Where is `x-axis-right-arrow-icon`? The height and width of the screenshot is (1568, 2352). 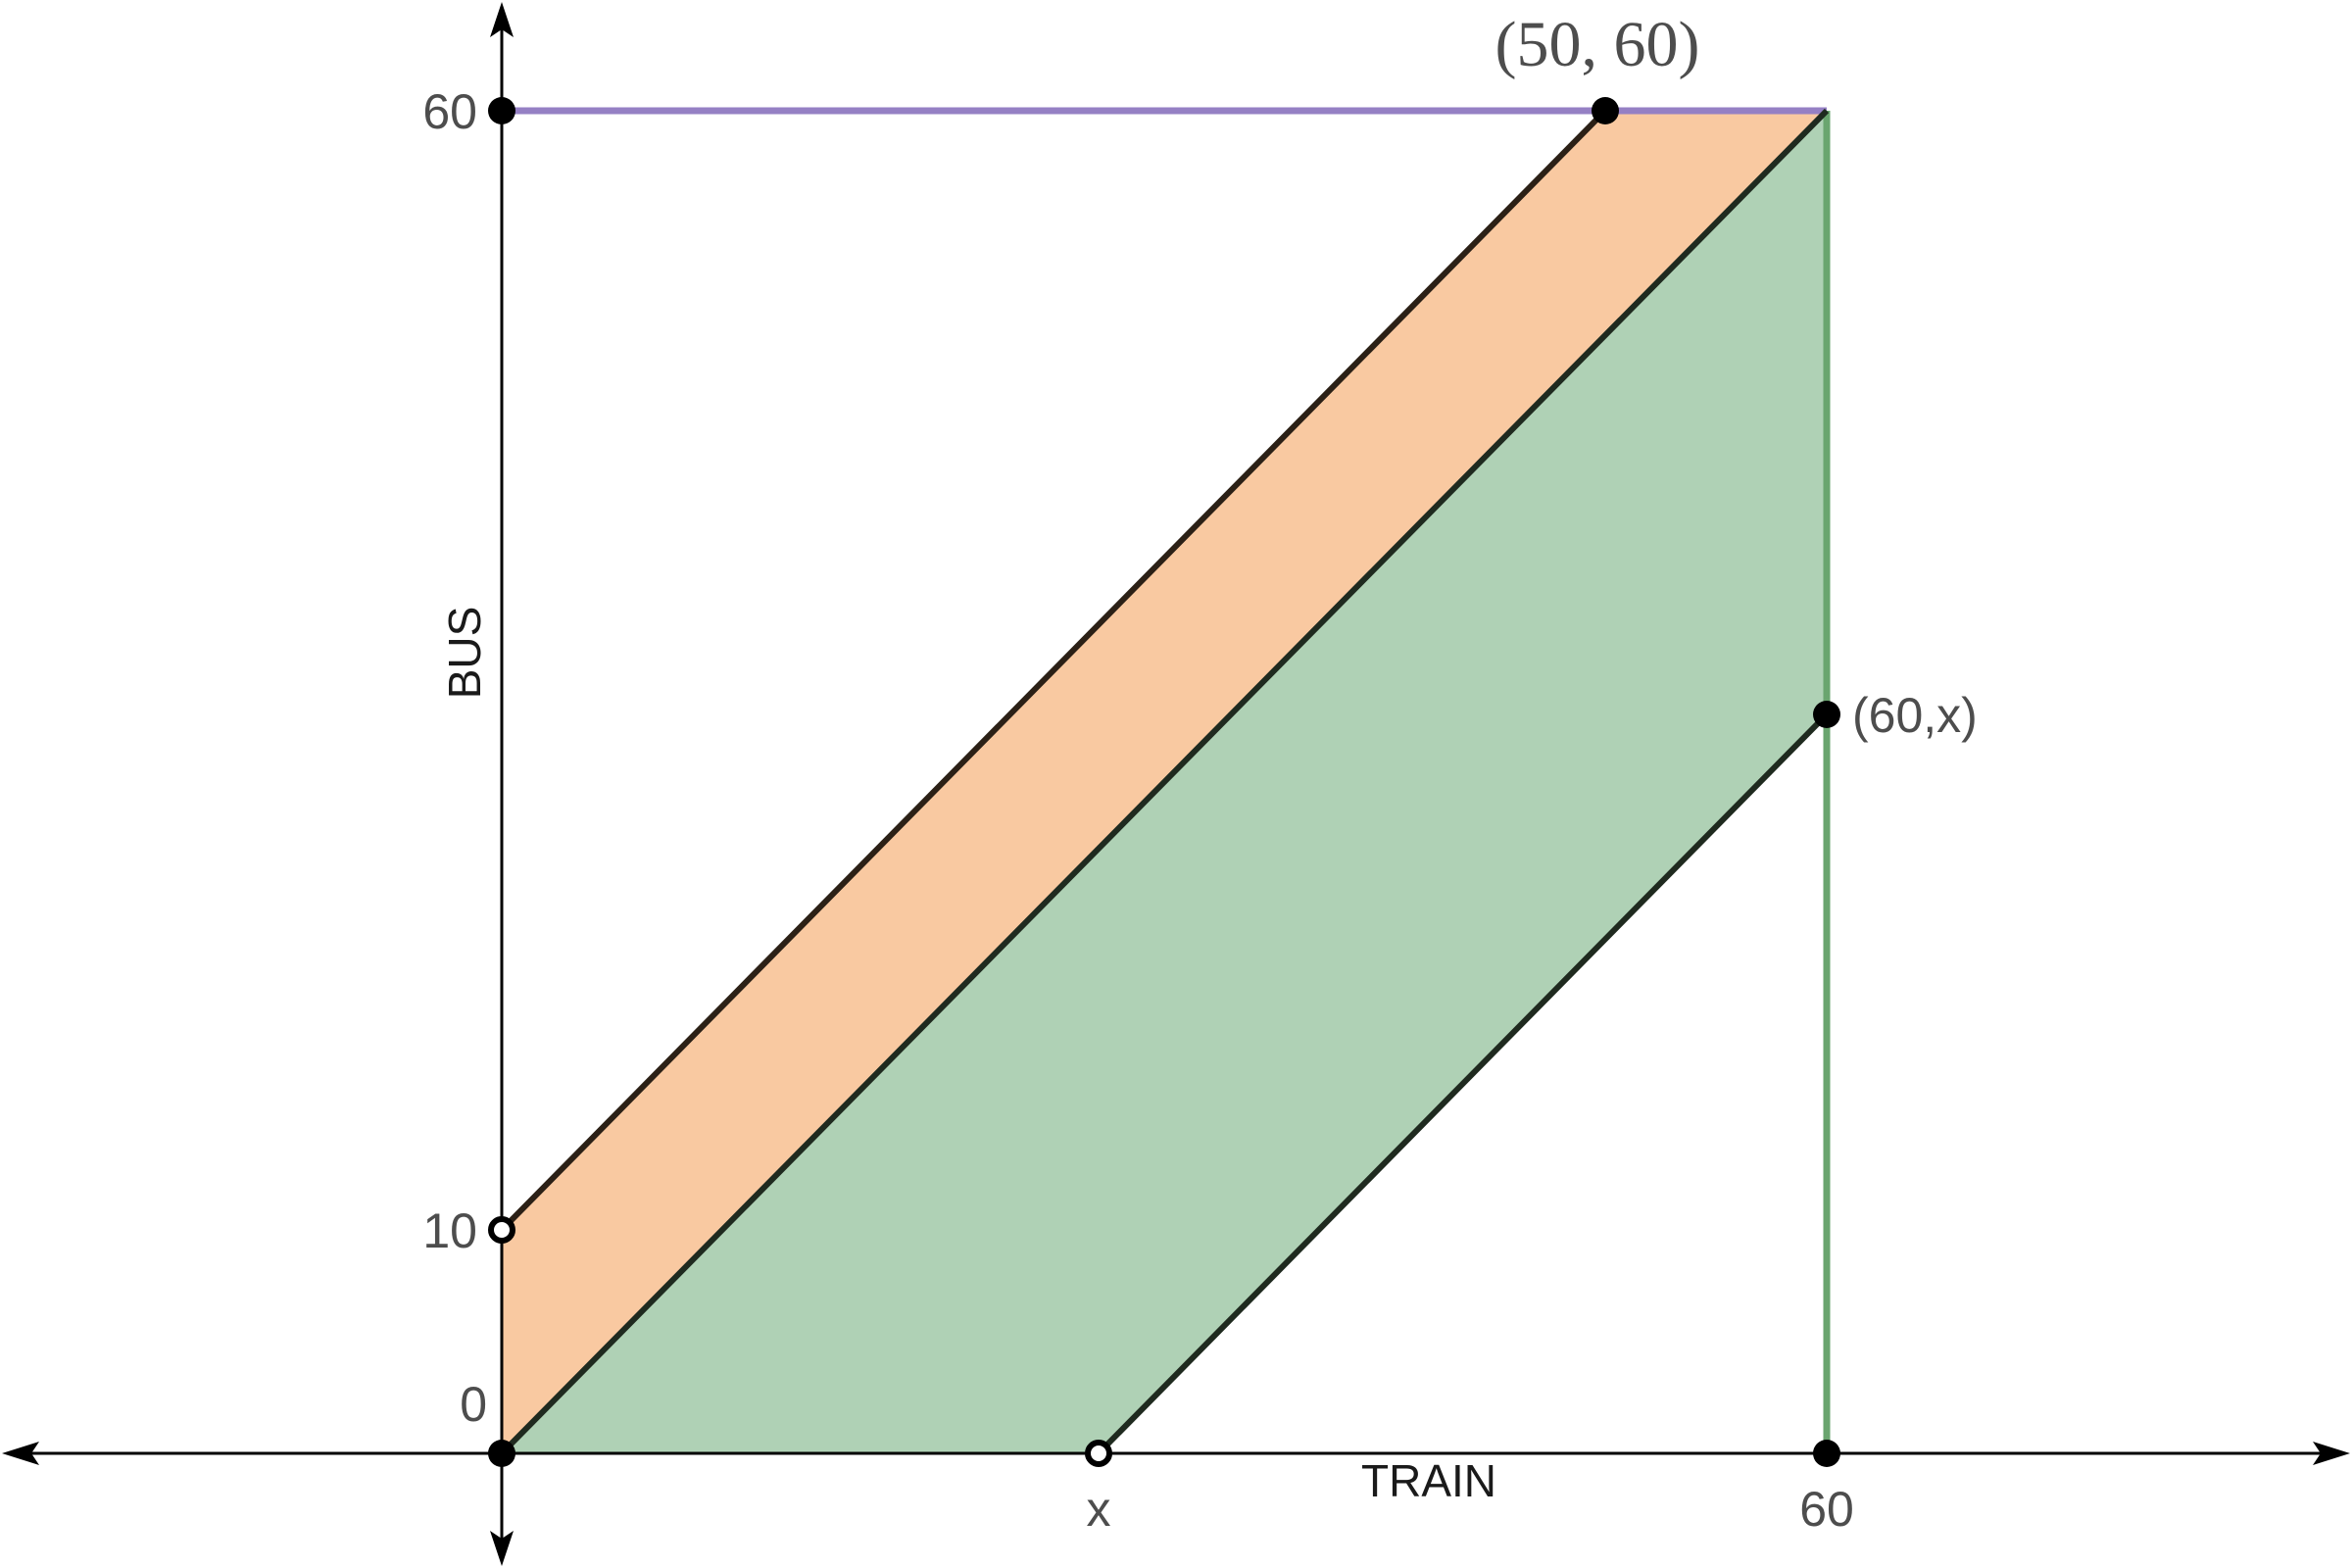 x-axis-right-arrow-icon is located at coordinates (2331, 1453).